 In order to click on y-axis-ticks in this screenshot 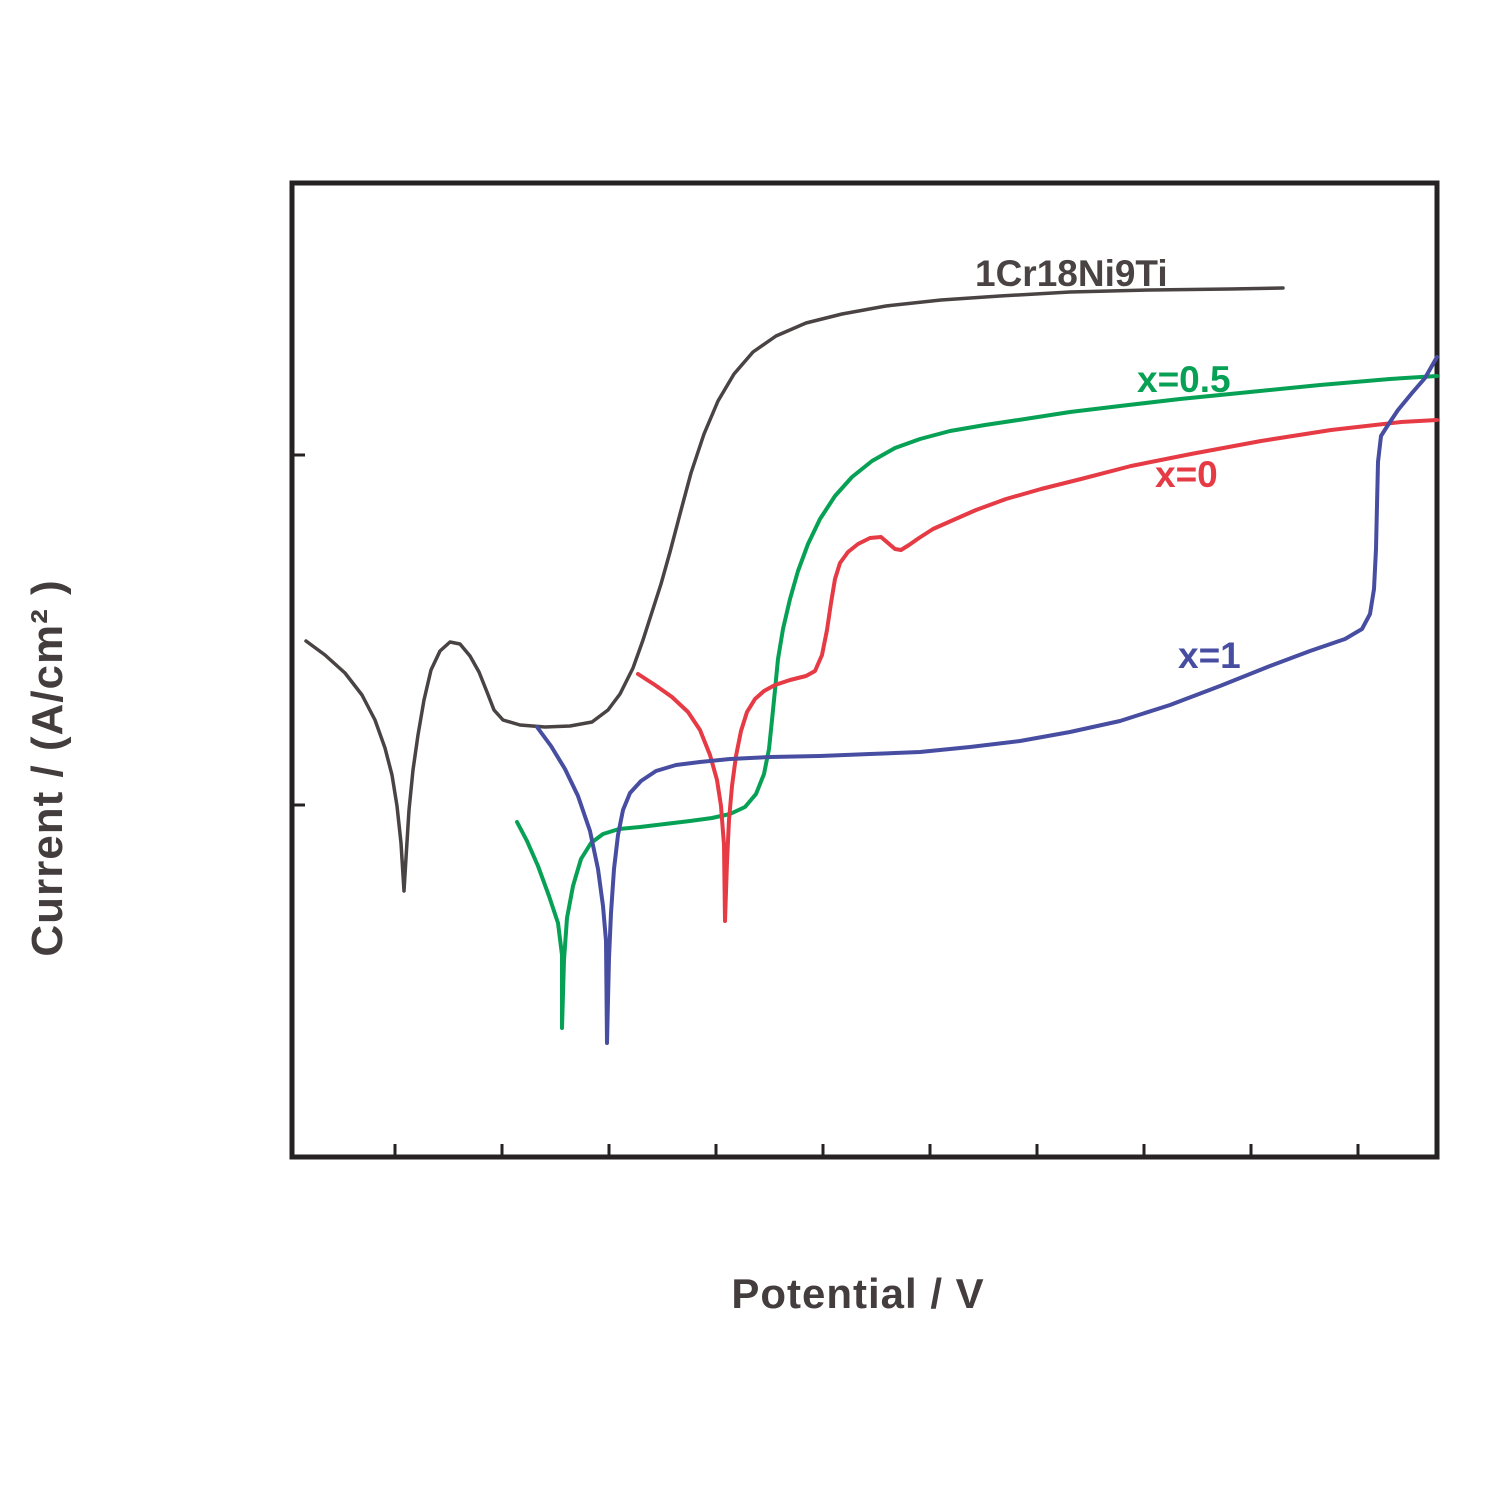, I will do `click(299, 630)`.